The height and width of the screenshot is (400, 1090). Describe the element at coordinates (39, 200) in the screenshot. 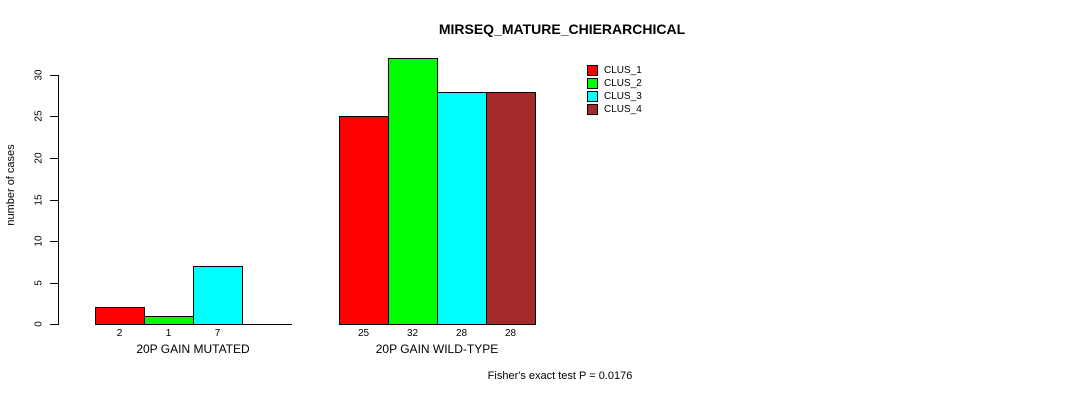

I see `y-tick-label: 15` at that location.